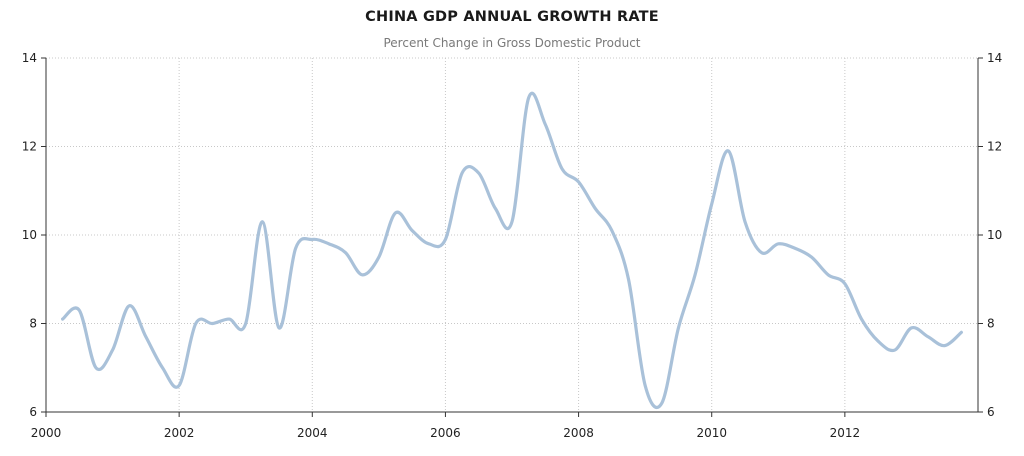 The width and height of the screenshot is (1024, 456). What do you see at coordinates (46, 433) in the screenshot?
I see `x-tick-label: 2000` at bounding box center [46, 433].